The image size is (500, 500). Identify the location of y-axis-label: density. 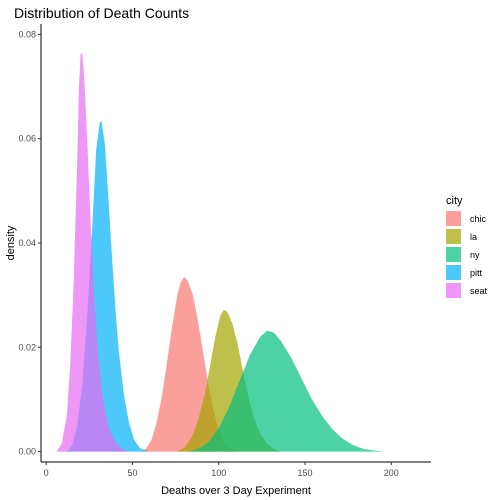
(11, 242).